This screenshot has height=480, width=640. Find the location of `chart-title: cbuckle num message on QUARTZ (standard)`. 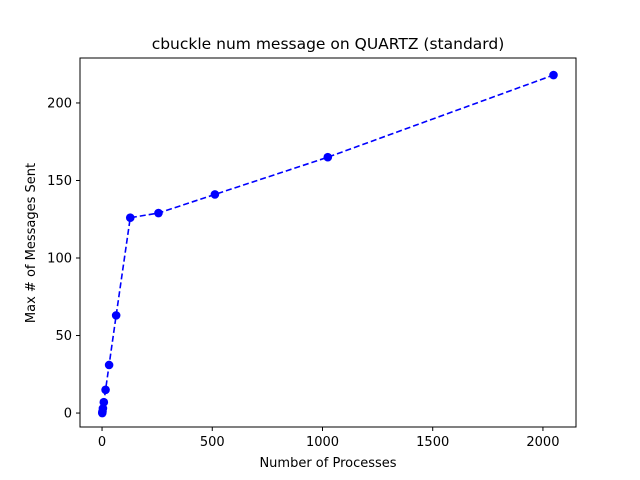

chart-title: cbuckle num message on QUARTZ (standard) is located at coordinates (328, 44).